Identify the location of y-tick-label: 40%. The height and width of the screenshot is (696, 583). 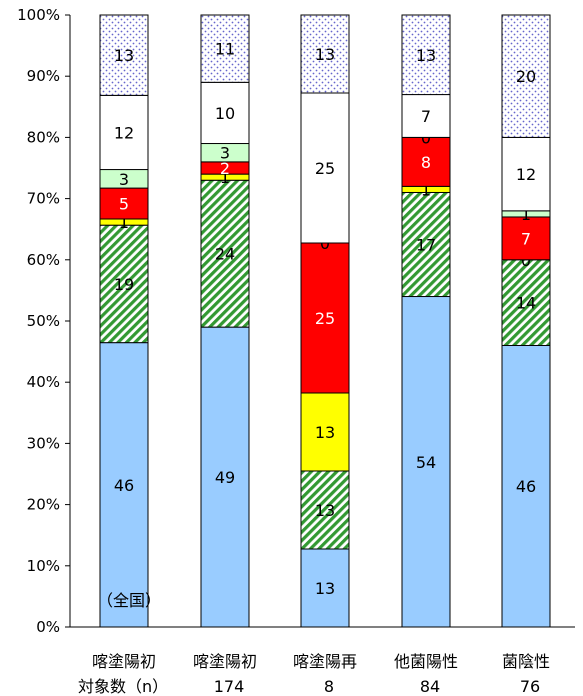
(43, 382).